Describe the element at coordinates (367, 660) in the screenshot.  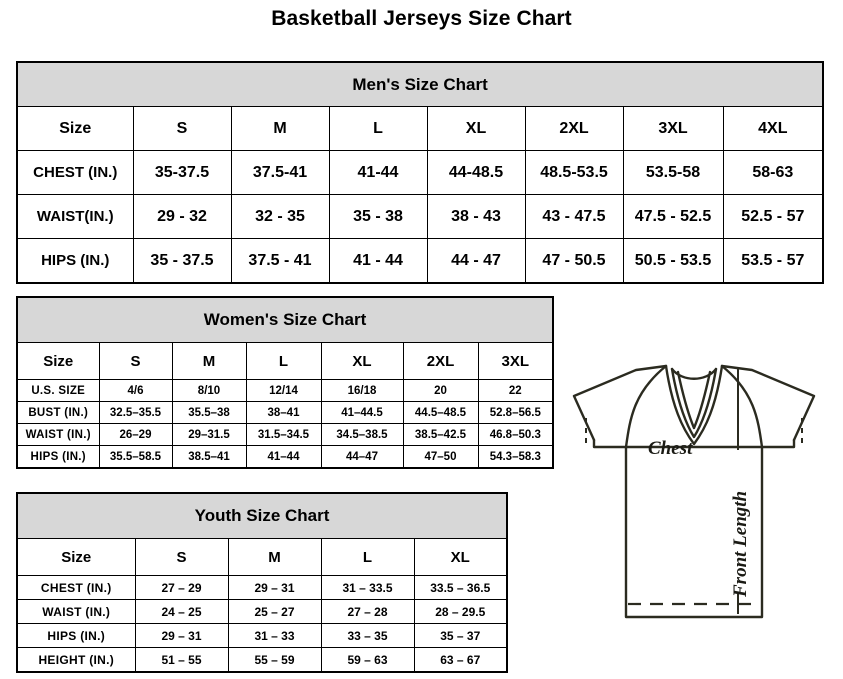
I see `youth-height-l: 59 – 63` at that location.